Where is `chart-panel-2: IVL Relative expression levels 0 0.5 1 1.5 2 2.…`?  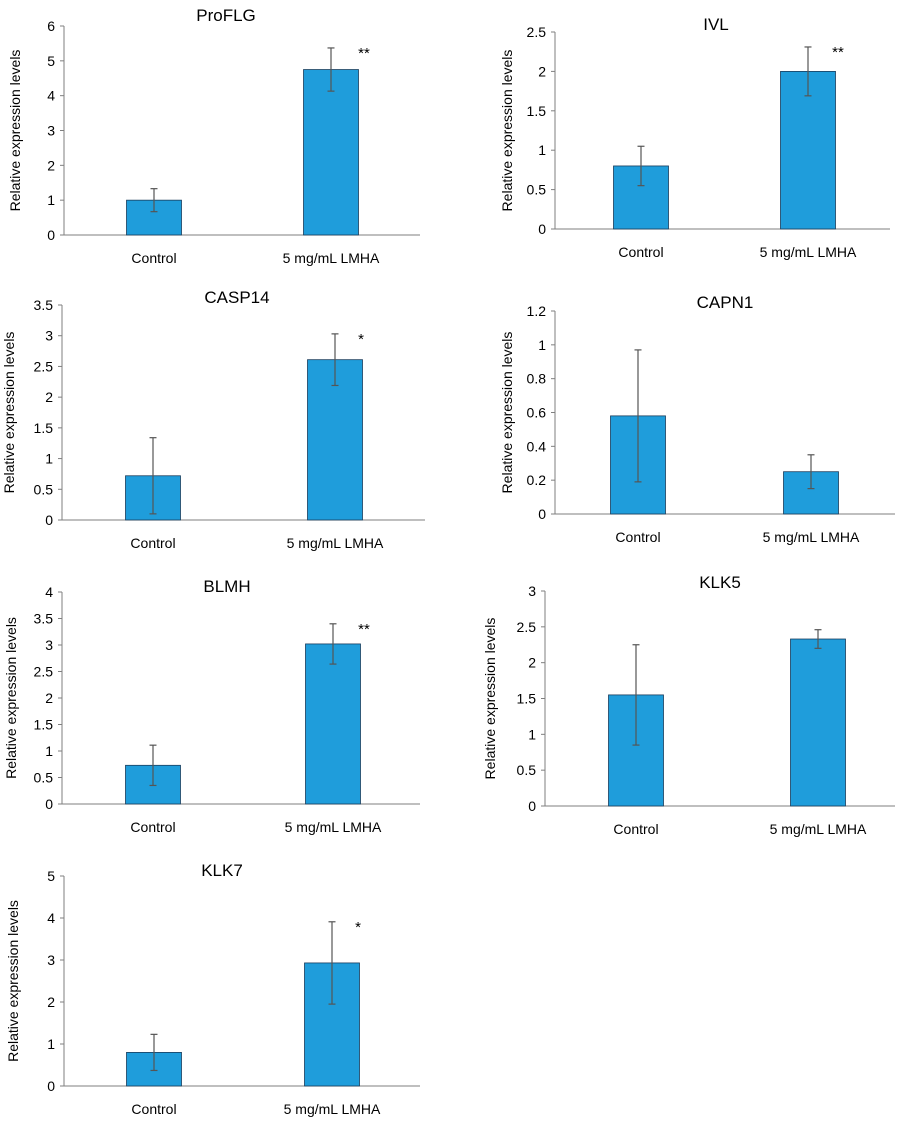 chart-panel-2: IVL Relative expression levels 0 0.5 1 1.5 2 2.… is located at coordinates (694, 137).